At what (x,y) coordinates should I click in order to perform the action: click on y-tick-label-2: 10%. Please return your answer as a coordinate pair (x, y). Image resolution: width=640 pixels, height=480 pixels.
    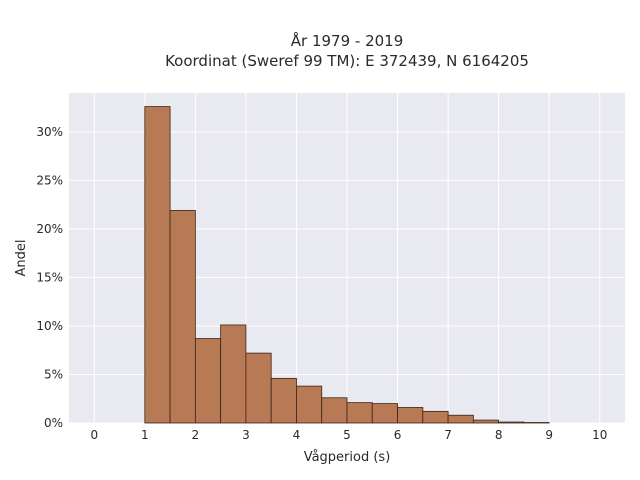
    Looking at the image, I should click on (49, 326).